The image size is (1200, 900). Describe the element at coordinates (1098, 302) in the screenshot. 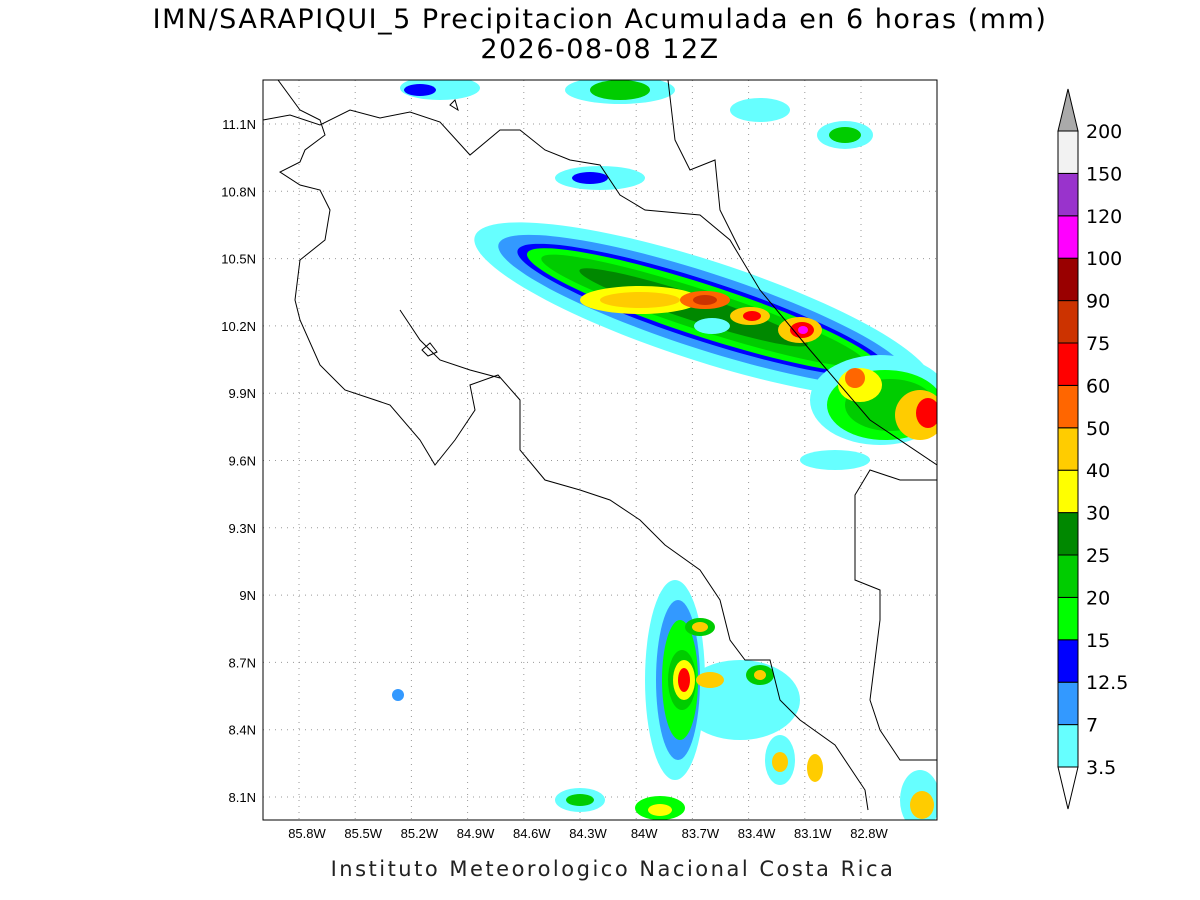

I see `colorbar-label: 90` at that location.